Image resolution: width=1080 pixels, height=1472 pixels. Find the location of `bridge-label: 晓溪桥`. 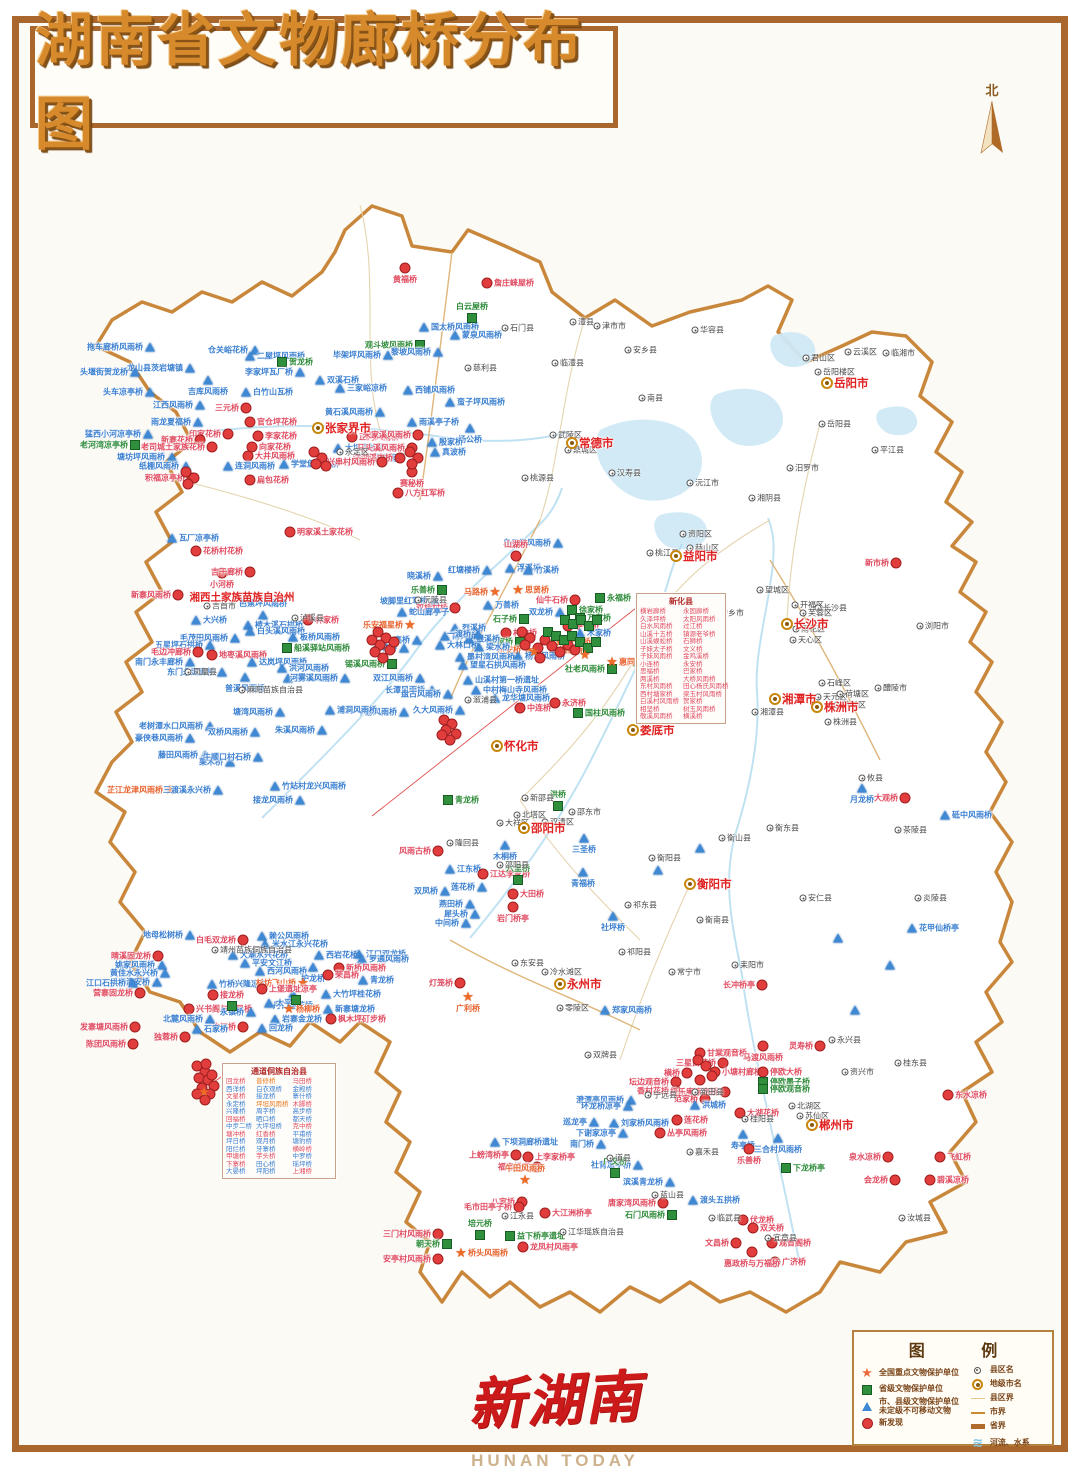

bridge-label: 晓溪桥 is located at coordinates (419, 576).